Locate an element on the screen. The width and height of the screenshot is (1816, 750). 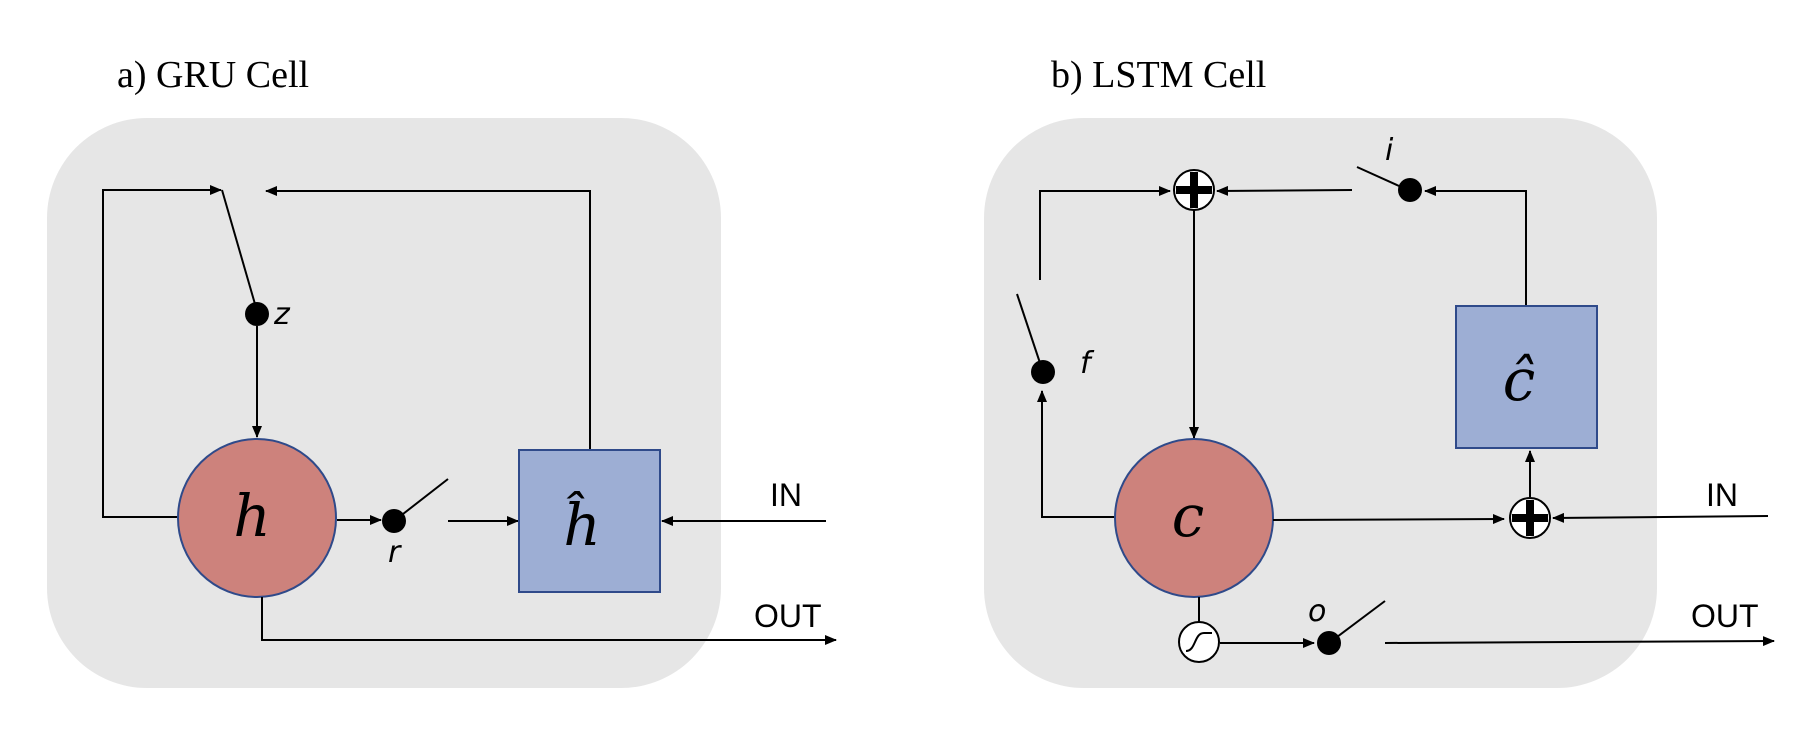
lstm-o-label: o is located at coordinates (1317, 611).